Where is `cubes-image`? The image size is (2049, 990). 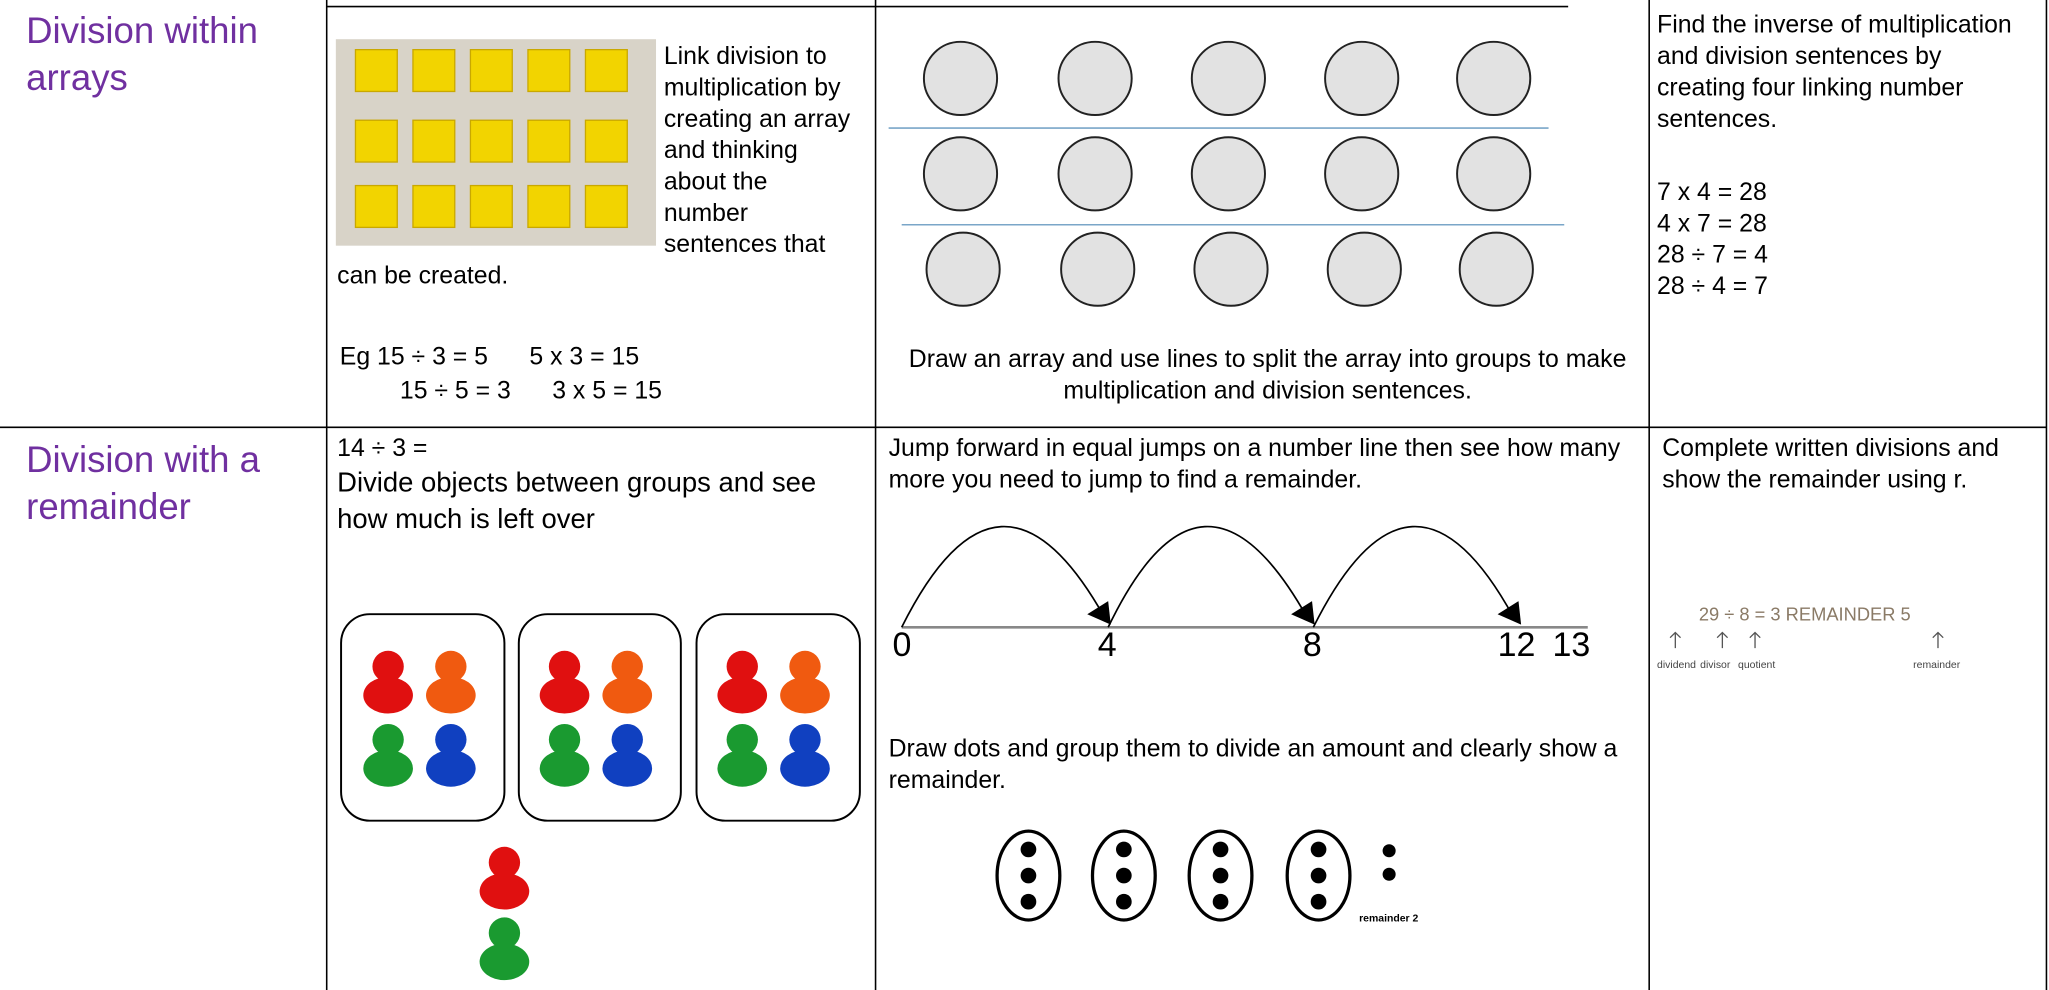
cubes-image is located at coordinates (496, 142).